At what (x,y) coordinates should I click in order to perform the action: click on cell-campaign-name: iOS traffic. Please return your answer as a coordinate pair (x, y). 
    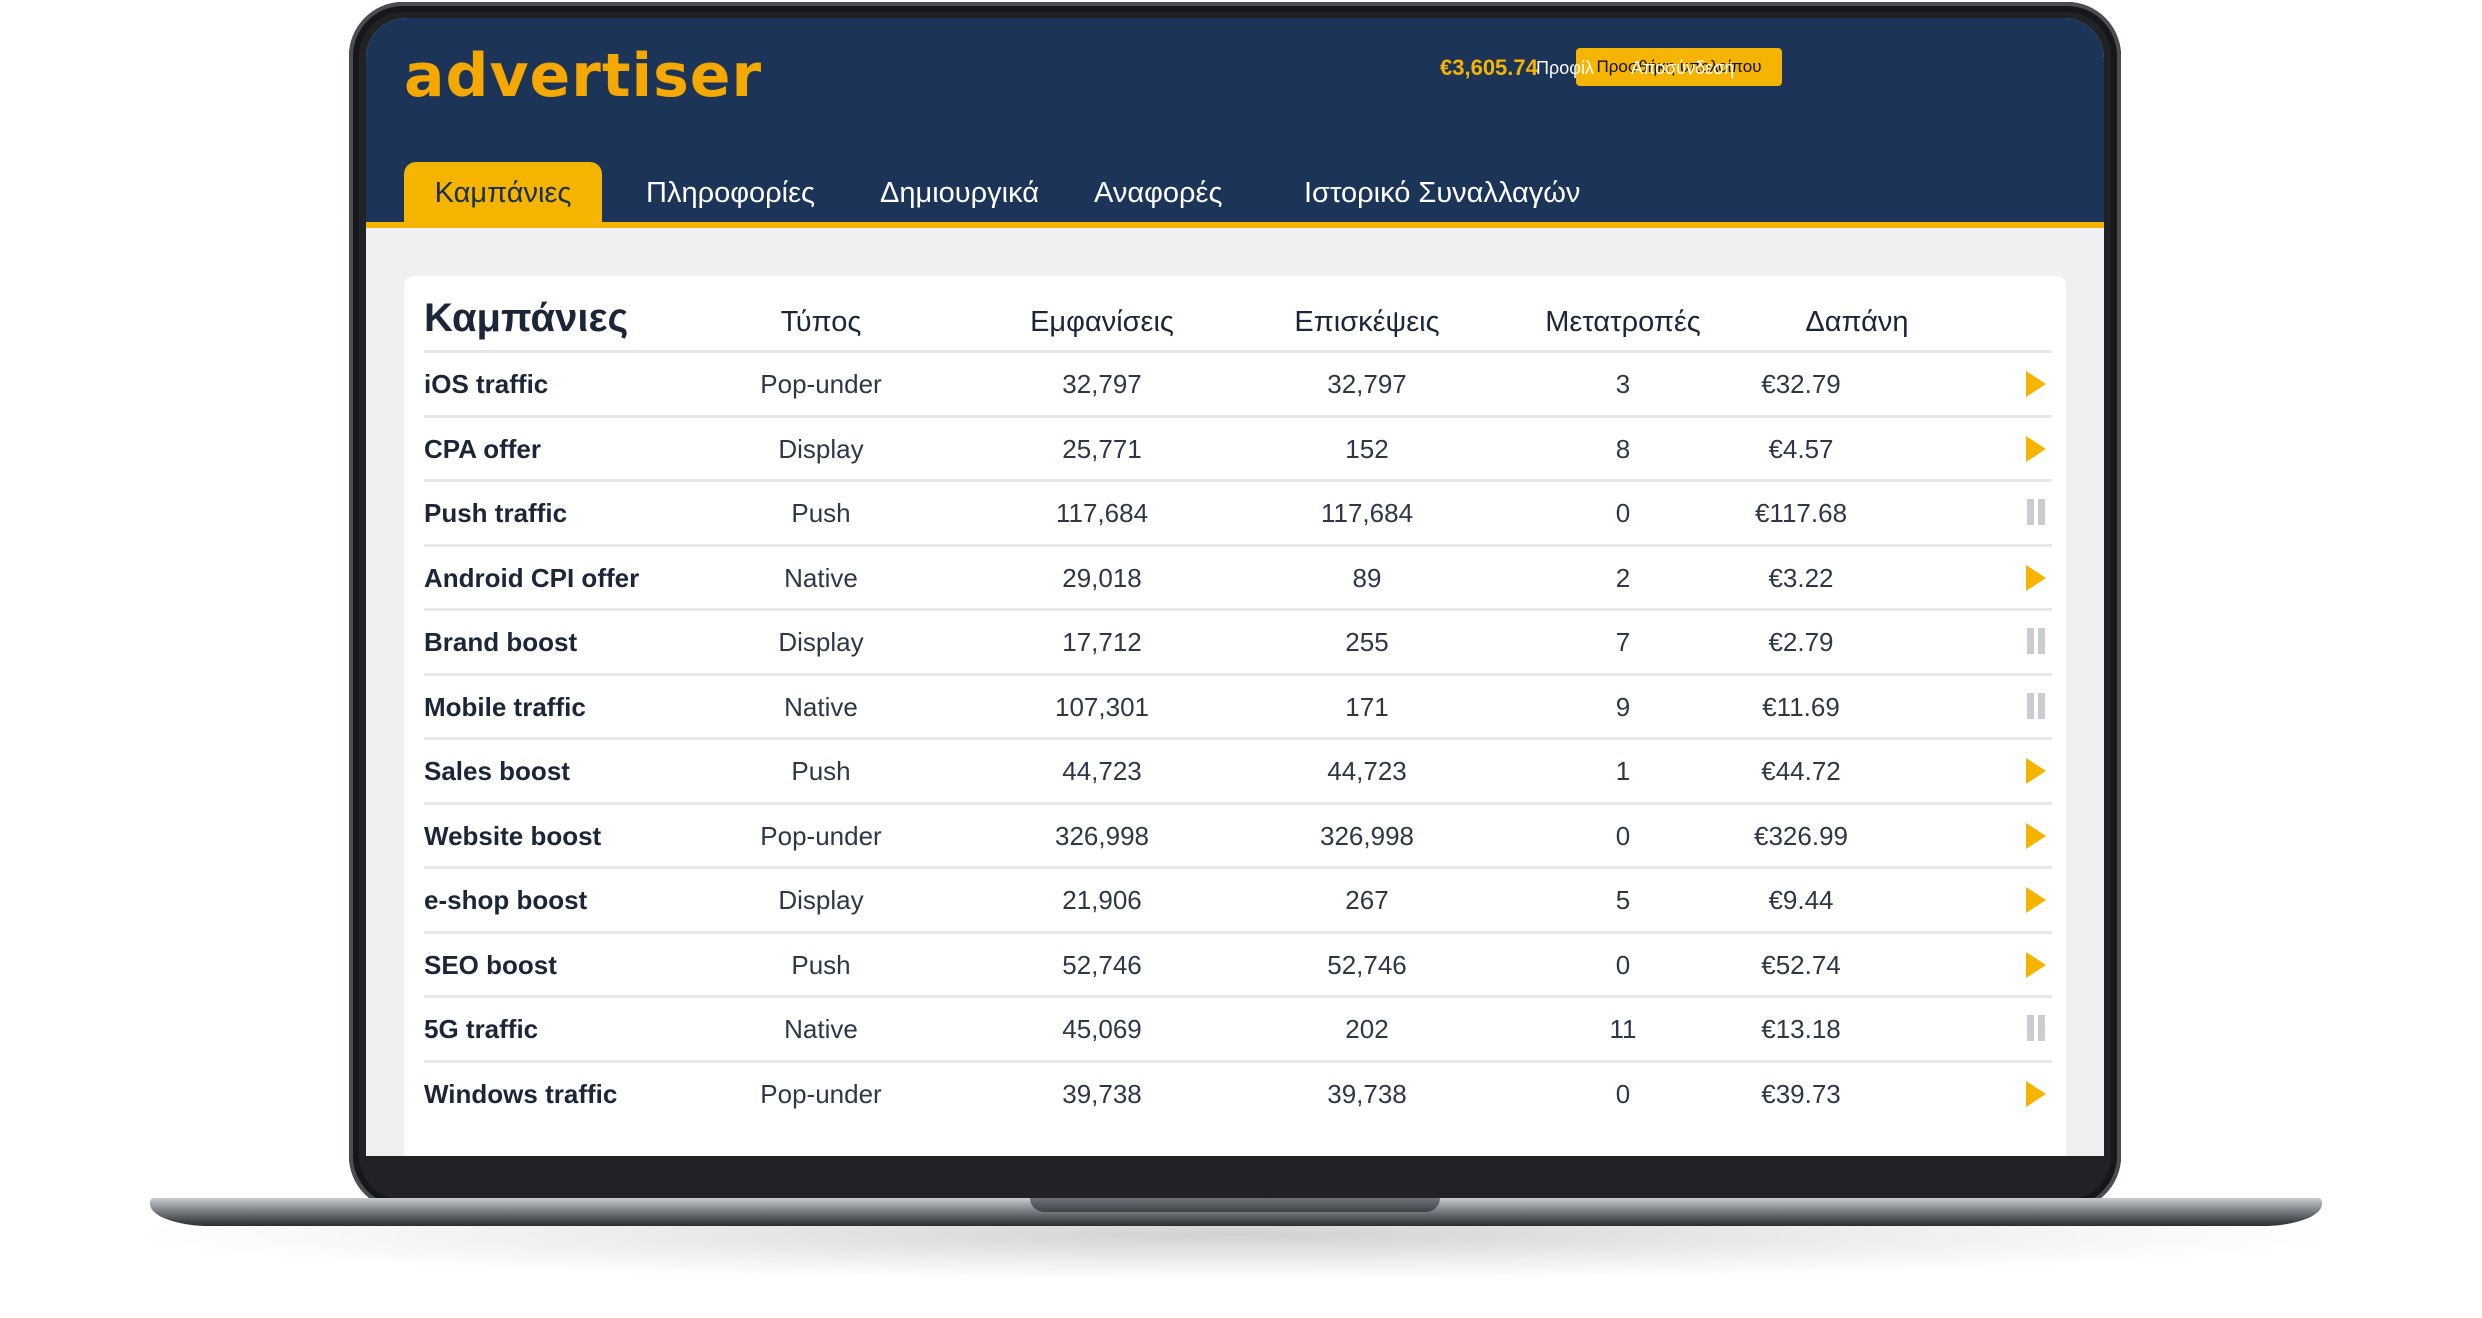
    Looking at the image, I should click on (486, 384).